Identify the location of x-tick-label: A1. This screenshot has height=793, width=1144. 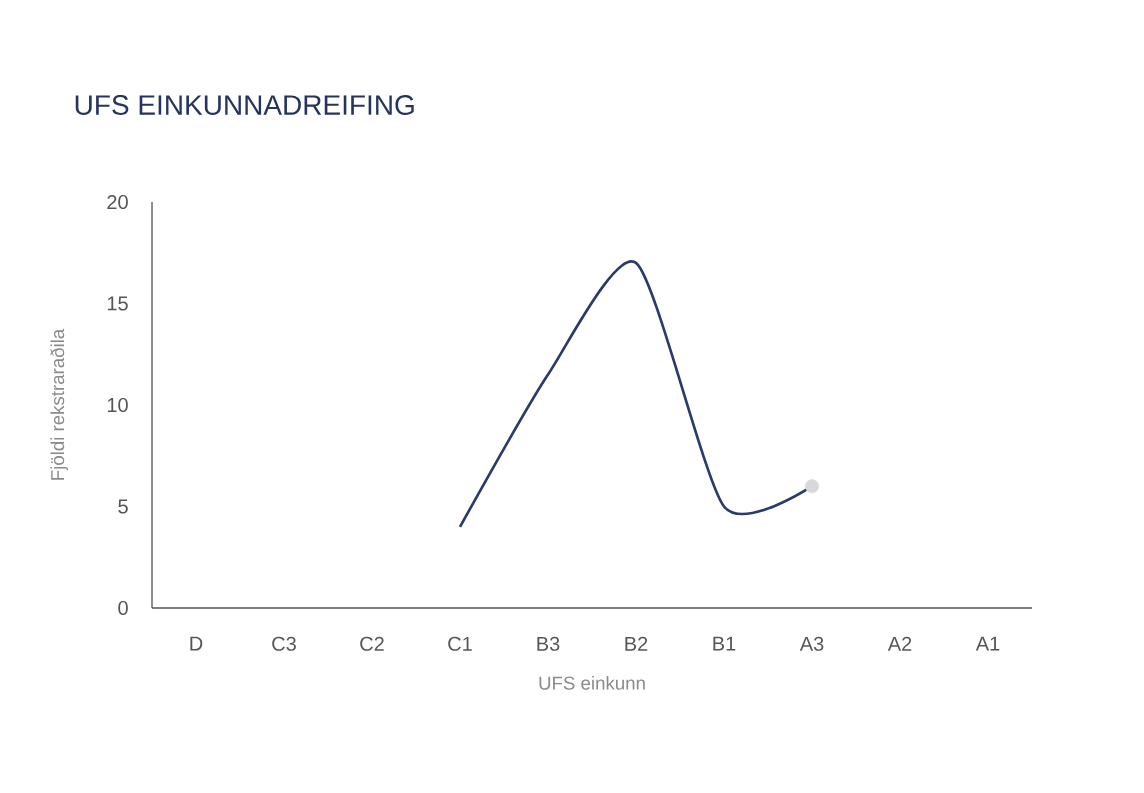
(987, 643).